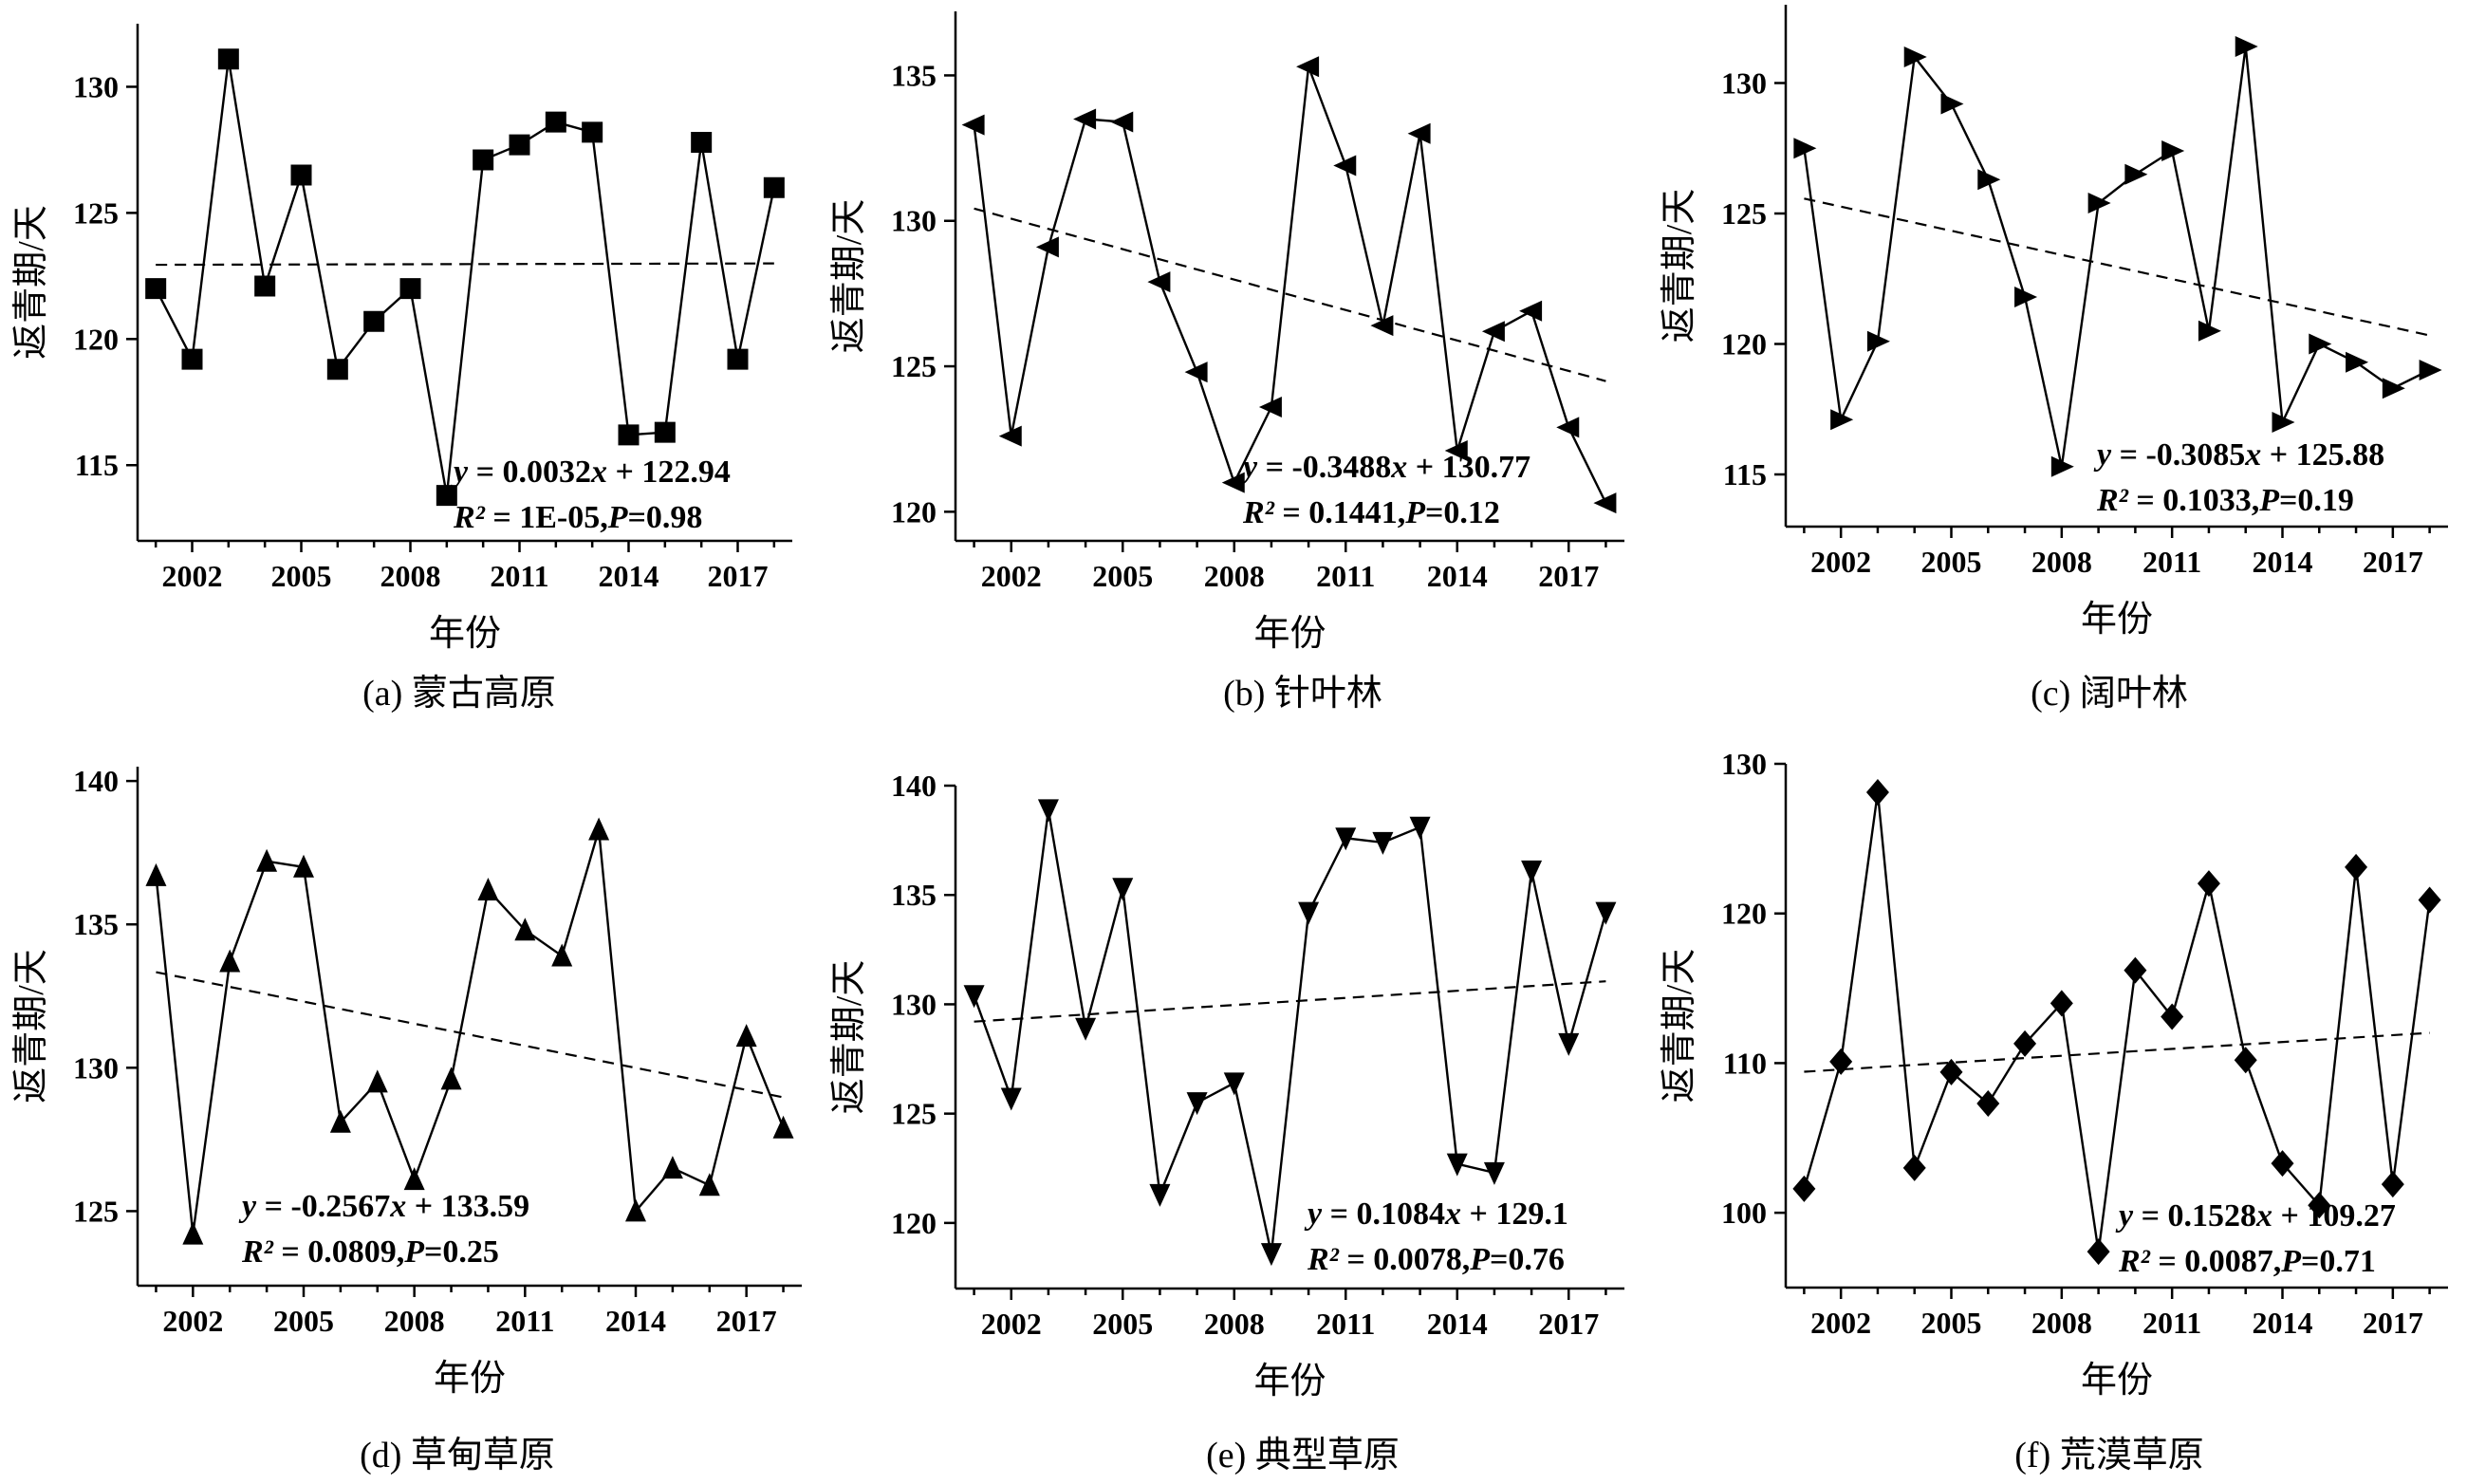 This screenshot has height=1484, width=2467. Describe the element at coordinates (1744, 1213) in the screenshot. I see `y-tick-label: 100` at that location.